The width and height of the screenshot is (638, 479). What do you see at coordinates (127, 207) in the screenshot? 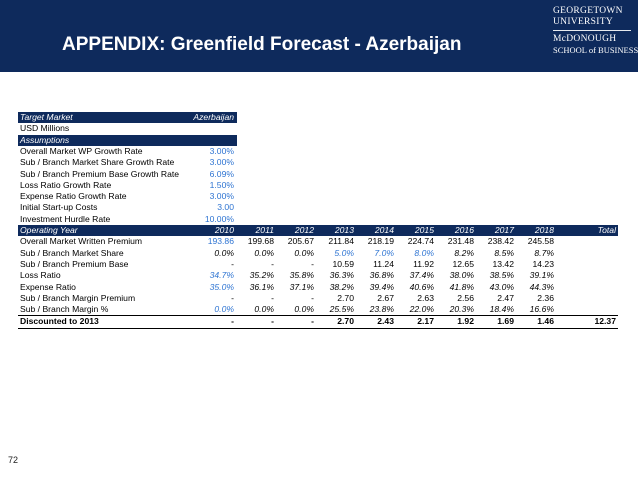
I see `assumption-row: Initial Start-up Costs 3.00` at bounding box center [127, 207].